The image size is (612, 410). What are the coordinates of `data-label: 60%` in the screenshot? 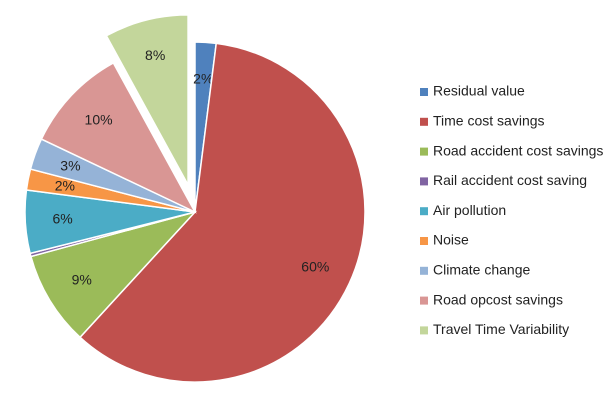 It's located at (315, 266).